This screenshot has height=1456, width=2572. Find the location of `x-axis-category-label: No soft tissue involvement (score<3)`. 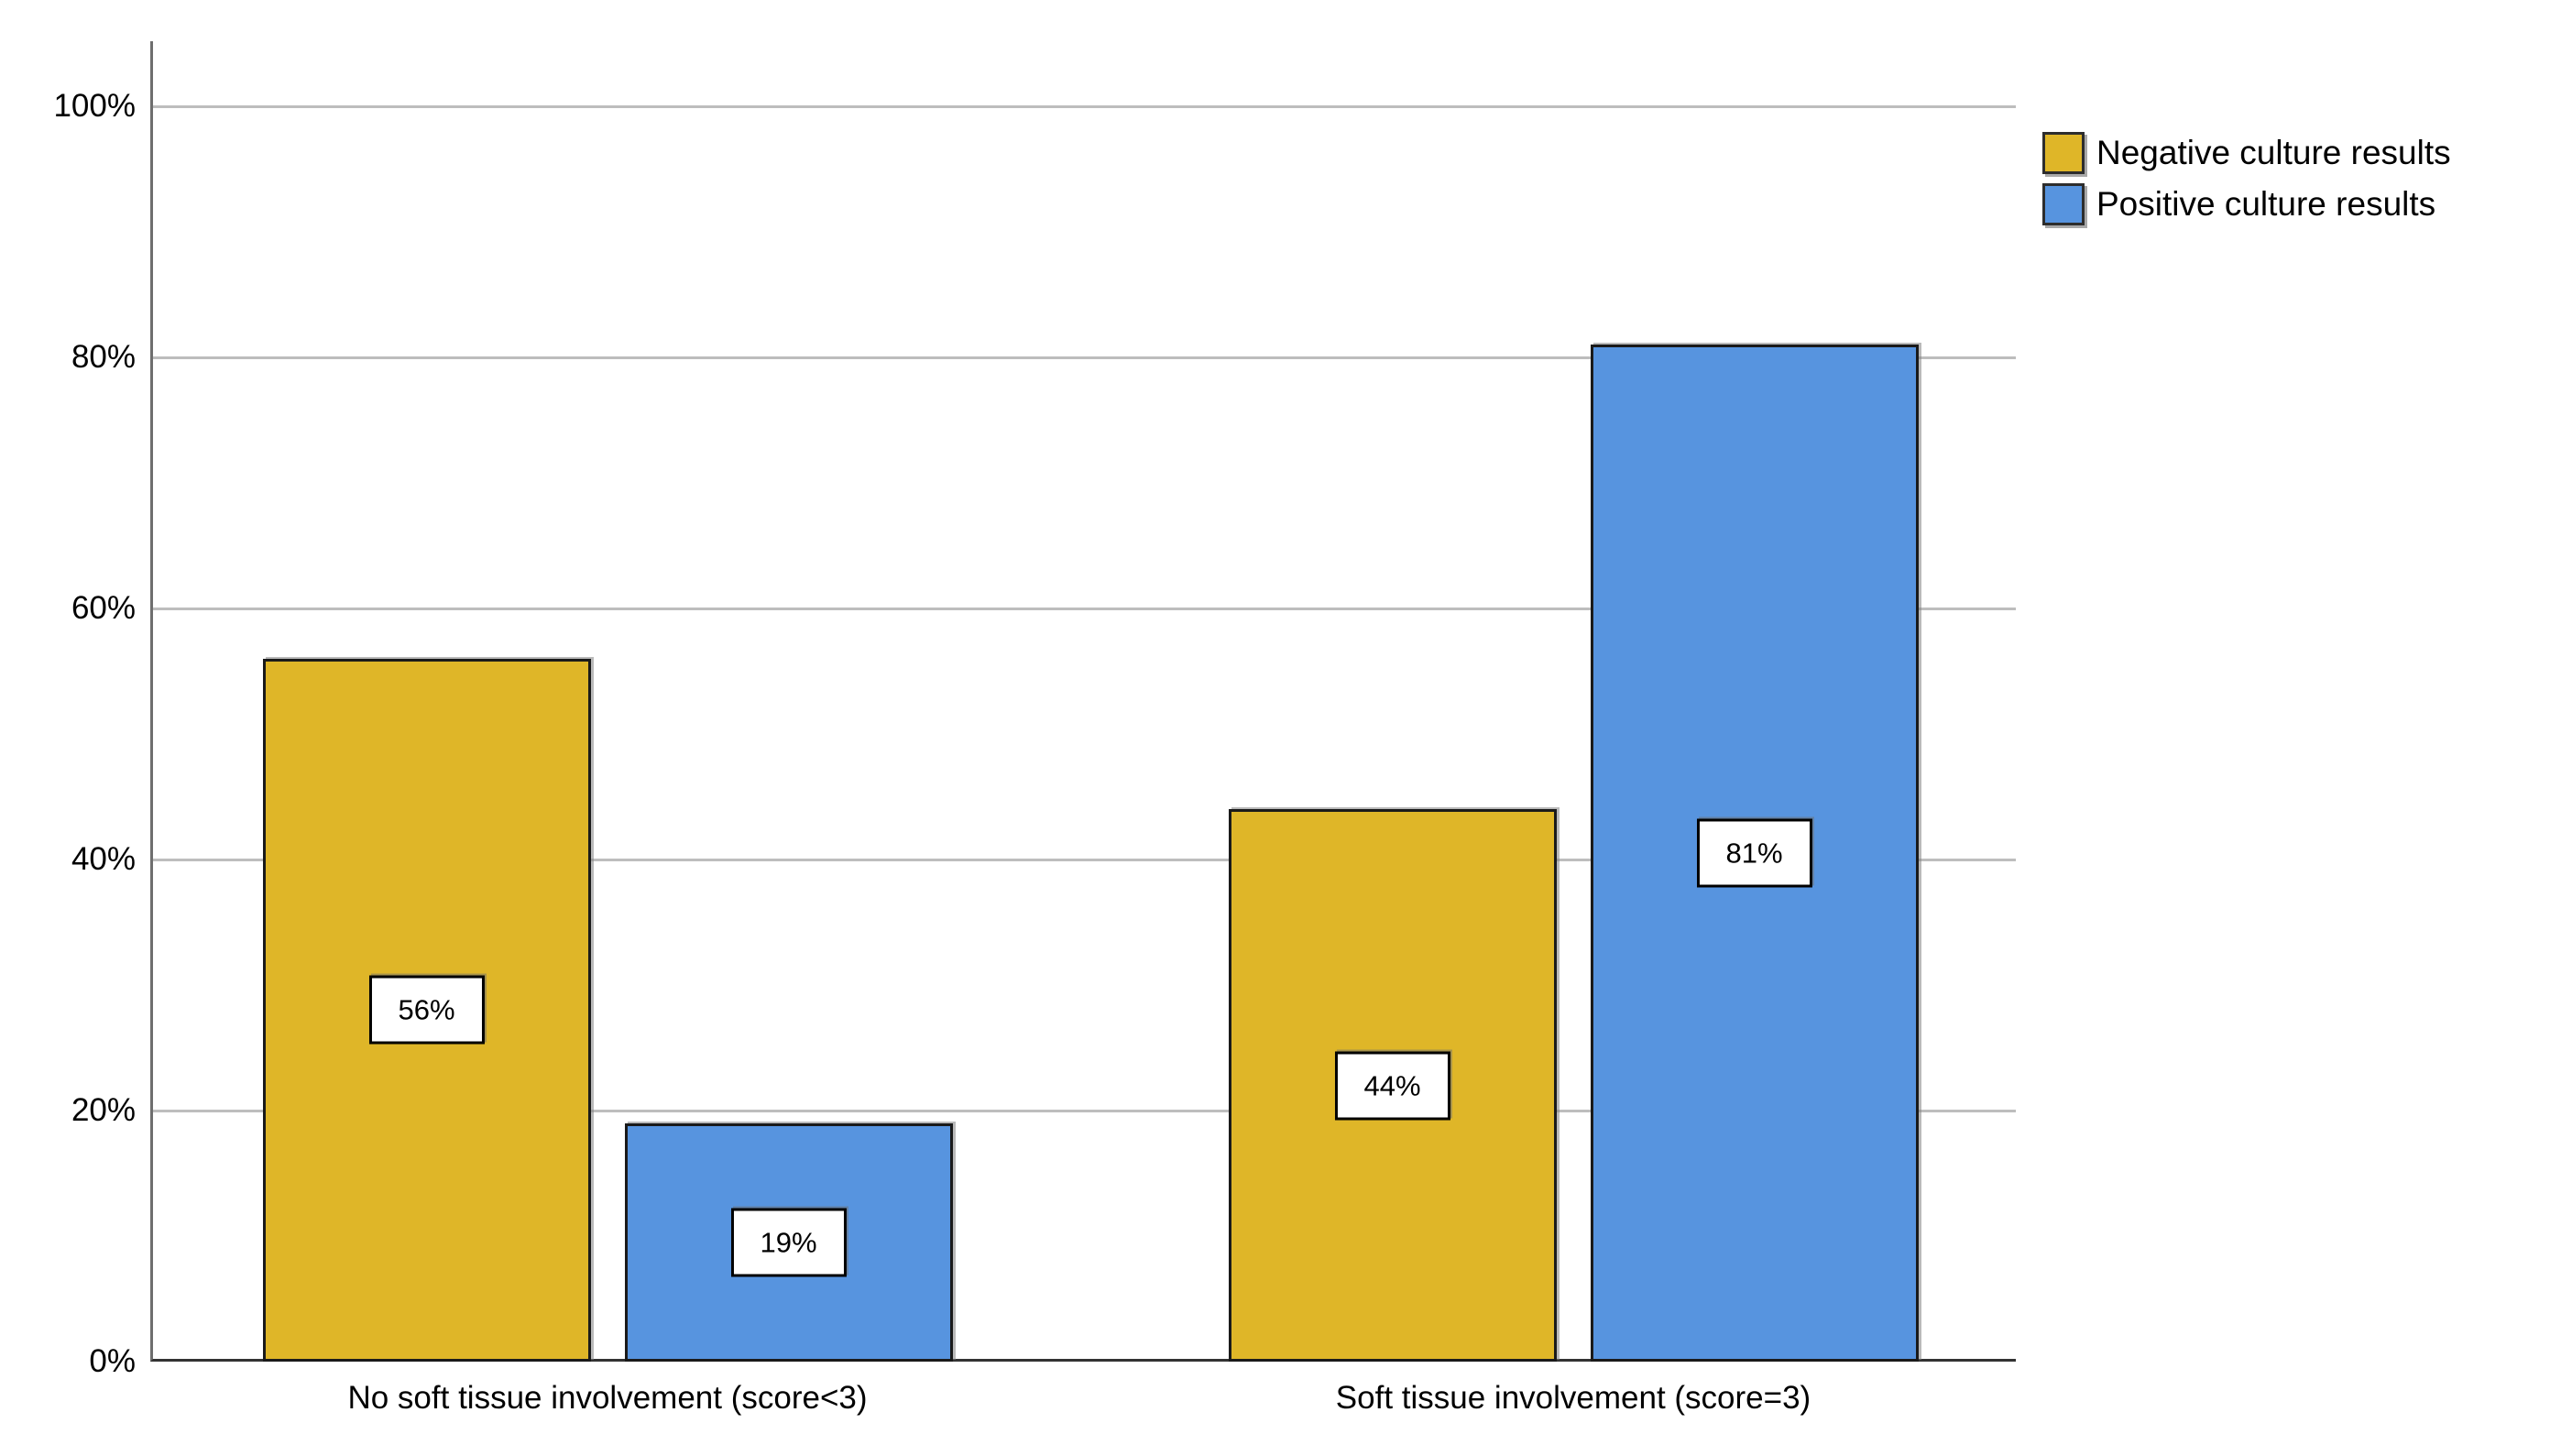

x-axis-category-label: No soft tissue involvement (score<3) is located at coordinates (607, 1398).